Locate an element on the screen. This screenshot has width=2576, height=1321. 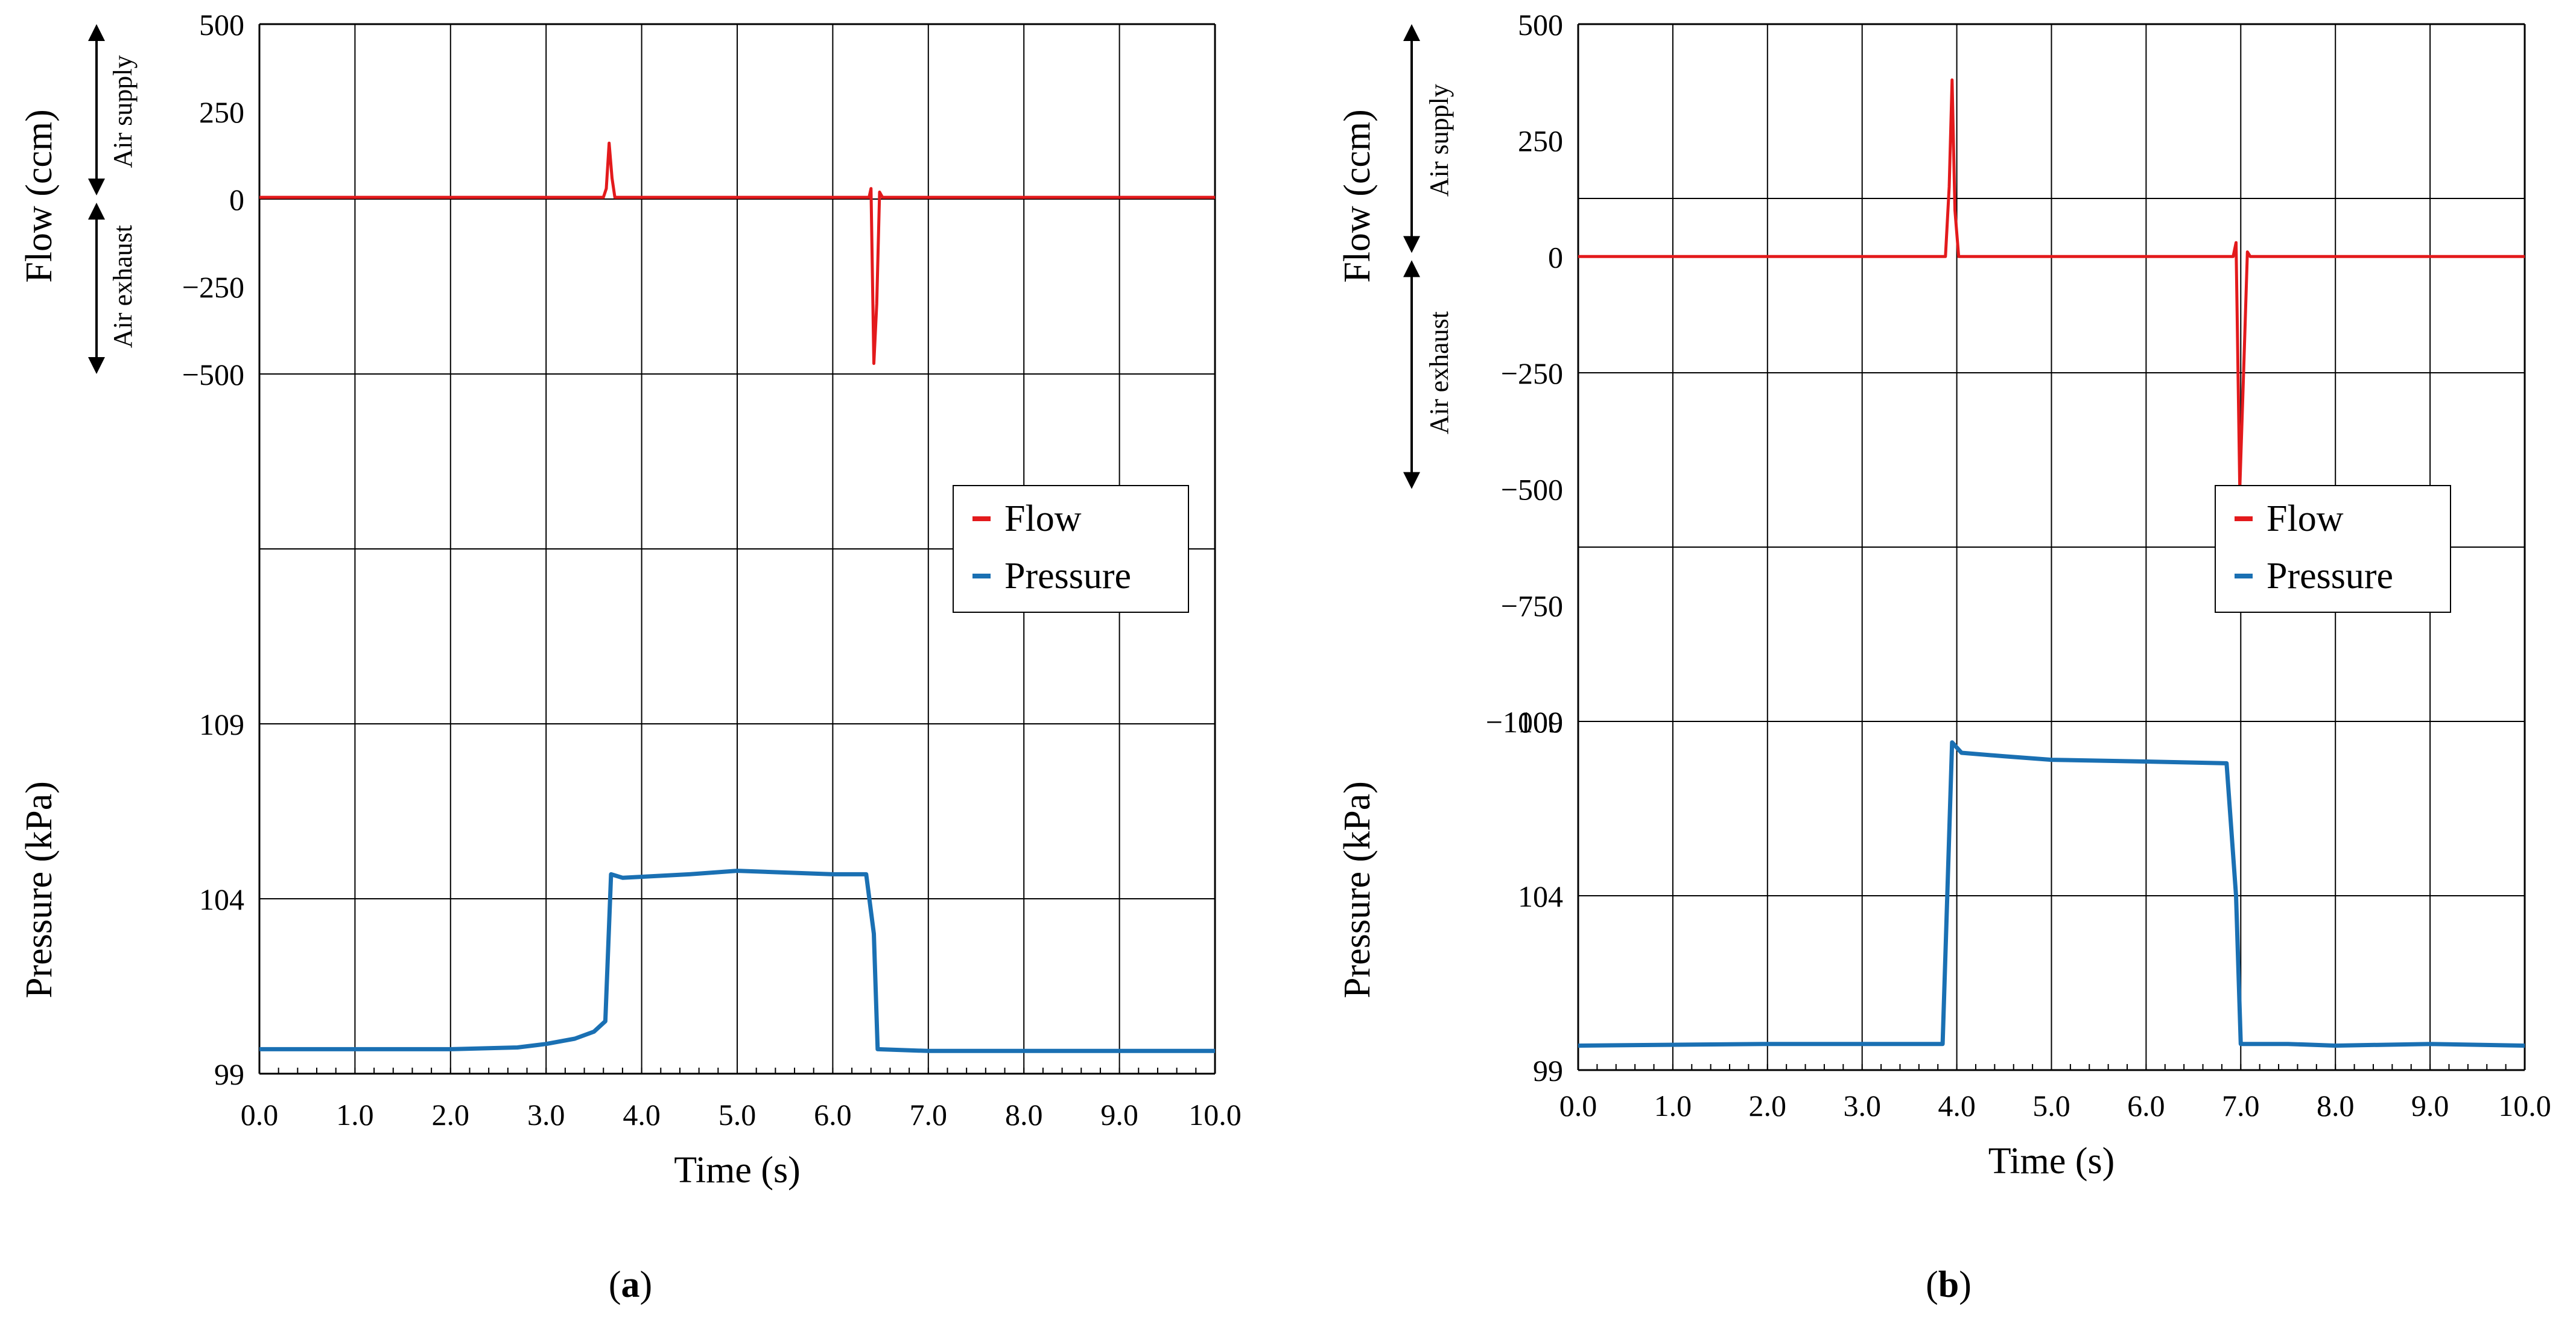
panel-label: (b) is located at coordinates (1949, 1284).